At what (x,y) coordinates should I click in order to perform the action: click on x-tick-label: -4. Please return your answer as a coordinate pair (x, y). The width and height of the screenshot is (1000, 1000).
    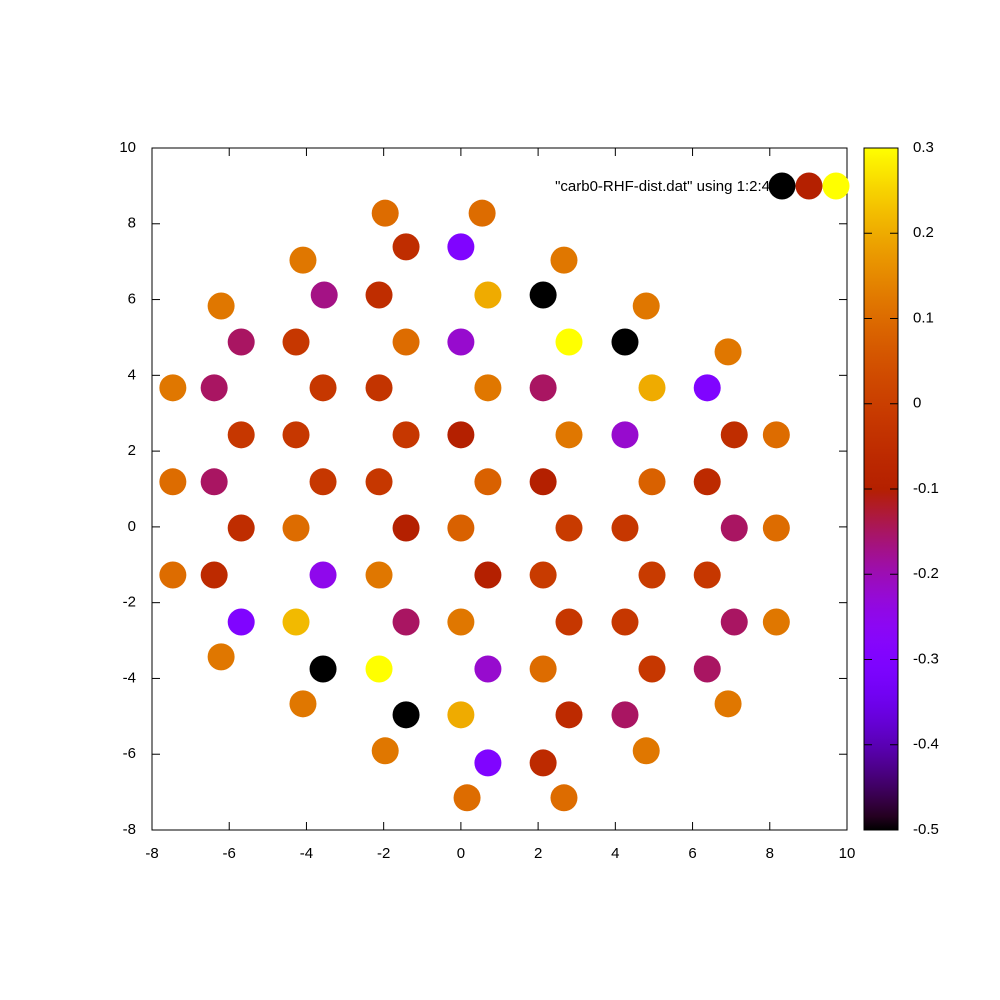
    Looking at the image, I should click on (306, 853).